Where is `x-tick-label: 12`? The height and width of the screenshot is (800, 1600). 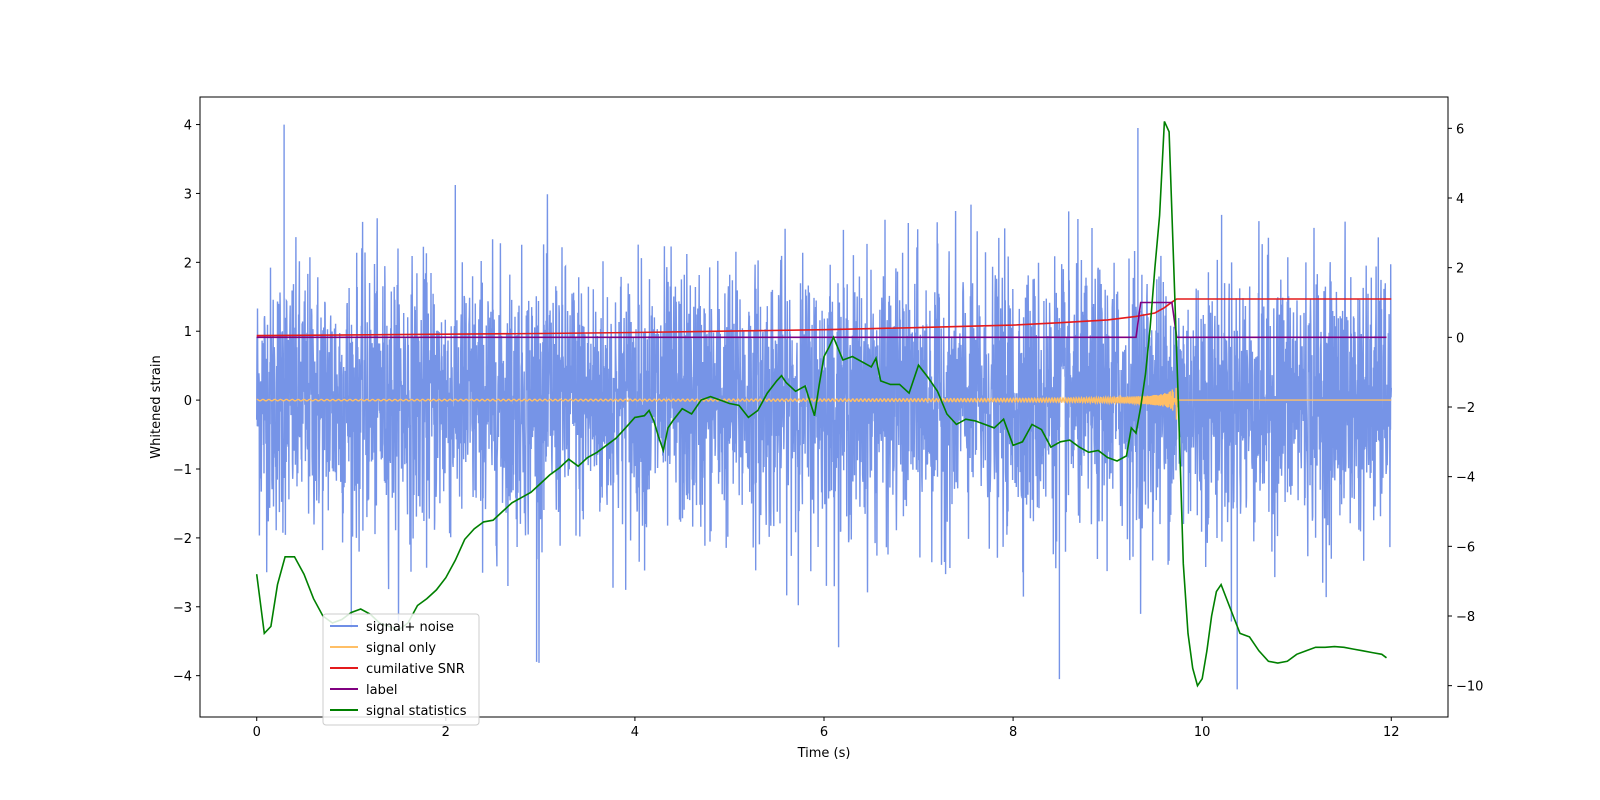
x-tick-label: 12 is located at coordinates (1391, 732).